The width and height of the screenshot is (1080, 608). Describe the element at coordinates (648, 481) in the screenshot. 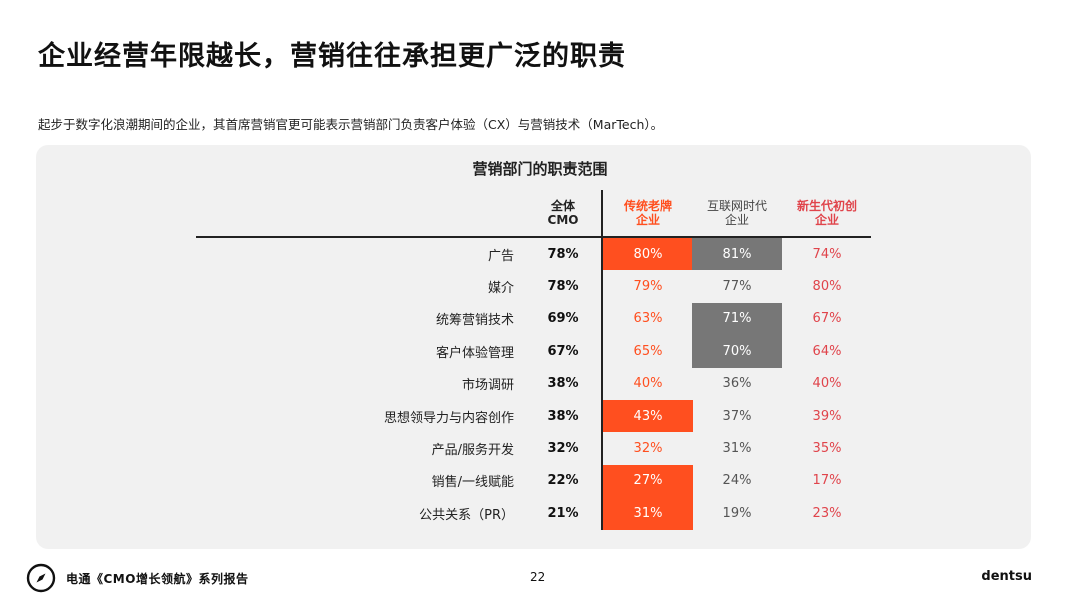

I see `cell-traditional: 27%` at that location.